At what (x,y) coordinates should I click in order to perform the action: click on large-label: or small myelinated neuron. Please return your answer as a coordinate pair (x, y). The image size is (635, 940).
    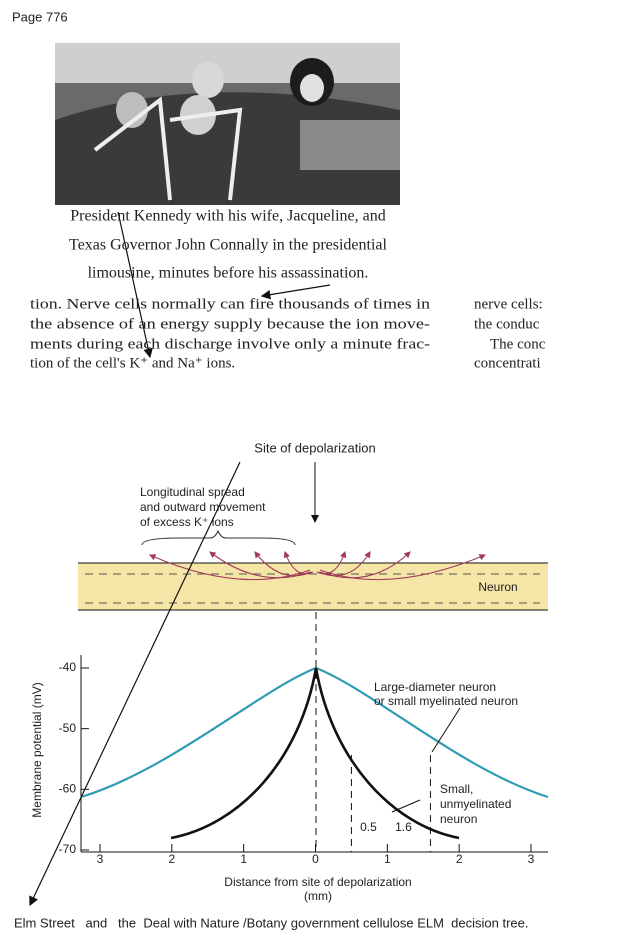
    Looking at the image, I should click on (446, 701).